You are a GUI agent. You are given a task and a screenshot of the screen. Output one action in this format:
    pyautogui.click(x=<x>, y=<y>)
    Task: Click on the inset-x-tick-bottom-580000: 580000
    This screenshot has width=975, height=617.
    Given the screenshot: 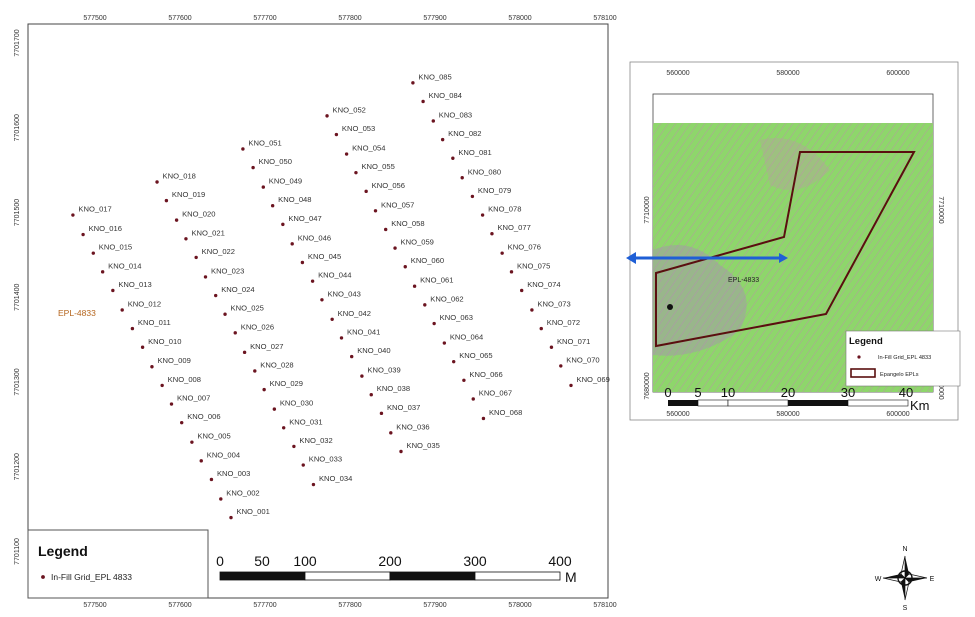 What is the action you would take?
    pyautogui.click(x=787, y=414)
    